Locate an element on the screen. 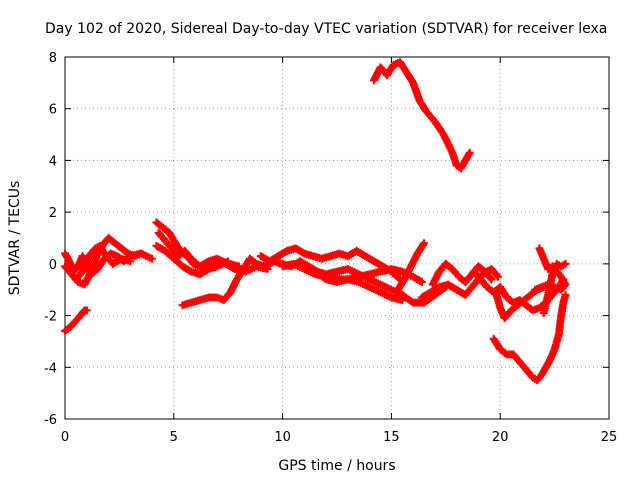 The width and height of the screenshot is (640, 480). series-arc4 is located at coordinates (103, 262).